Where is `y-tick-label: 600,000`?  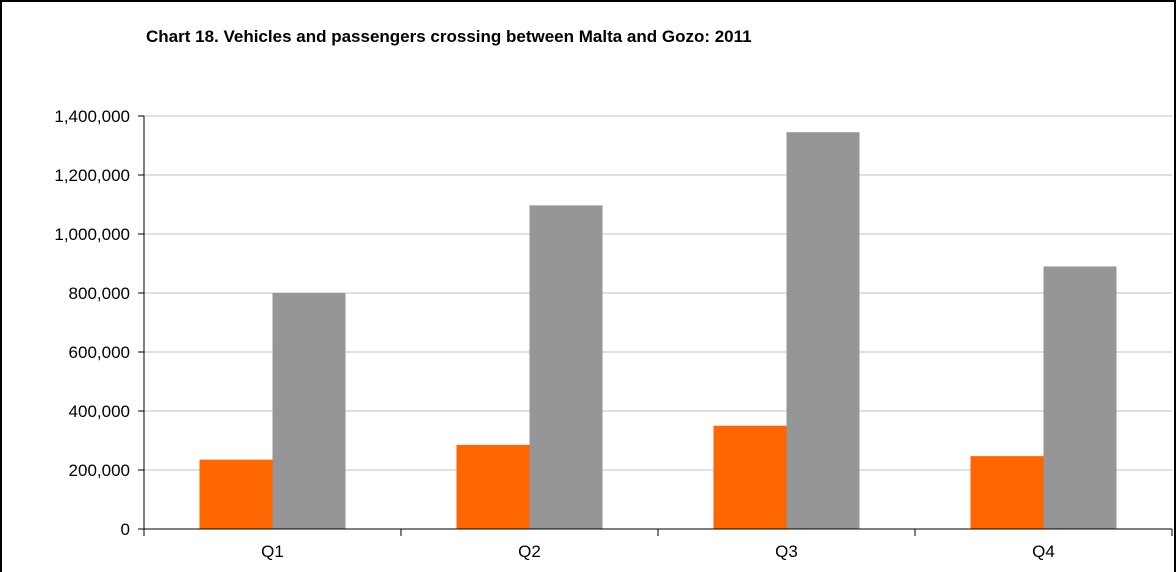 y-tick-label: 600,000 is located at coordinates (99, 352).